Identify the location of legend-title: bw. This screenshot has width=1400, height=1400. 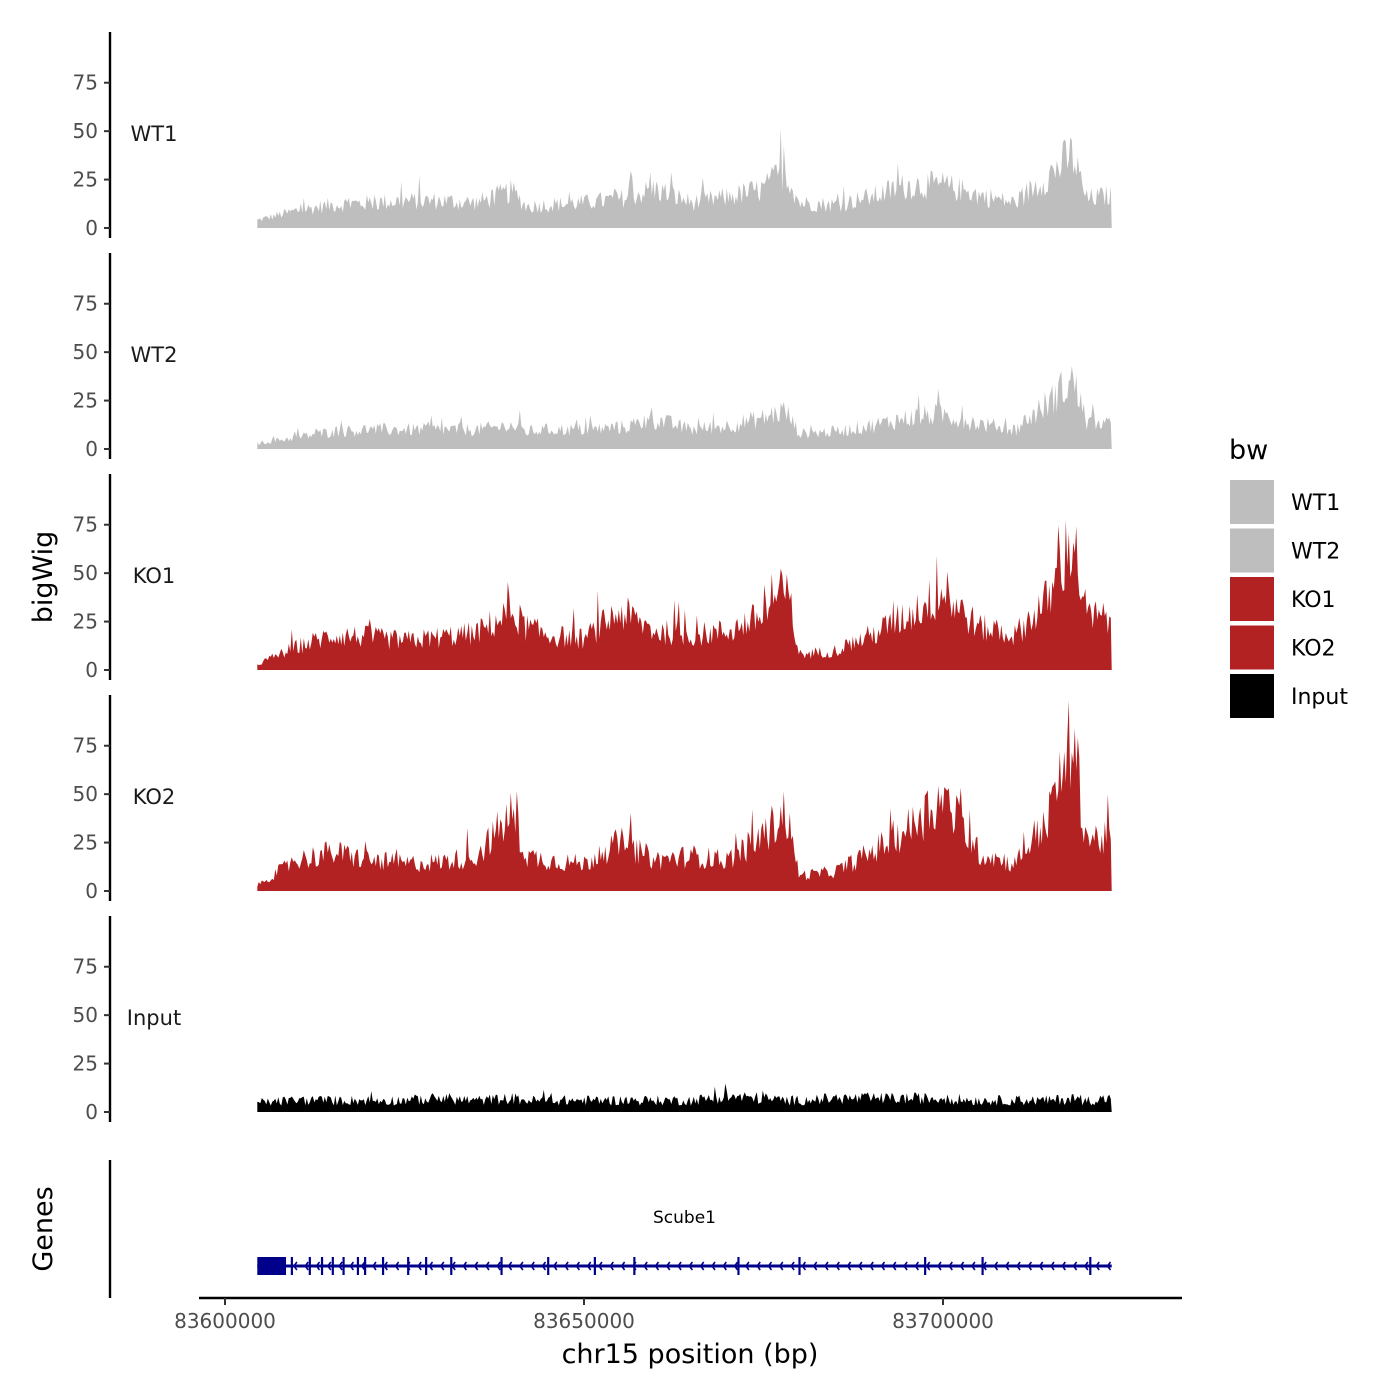
(1248, 450).